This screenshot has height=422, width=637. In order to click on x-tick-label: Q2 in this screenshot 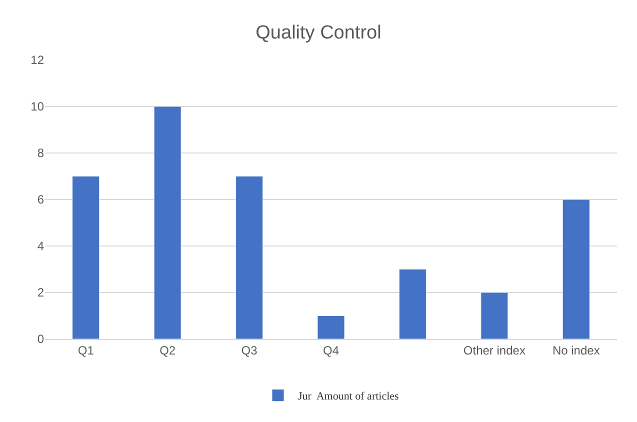, I will do `click(168, 350)`.